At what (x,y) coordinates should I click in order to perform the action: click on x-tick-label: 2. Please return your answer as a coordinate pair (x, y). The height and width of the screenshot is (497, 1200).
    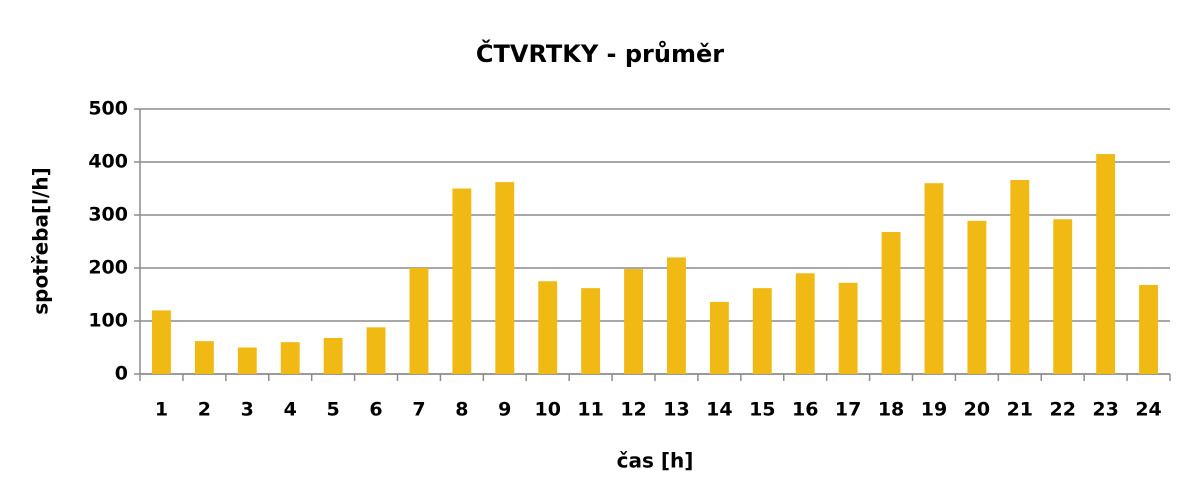
    Looking at the image, I should click on (204, 410).